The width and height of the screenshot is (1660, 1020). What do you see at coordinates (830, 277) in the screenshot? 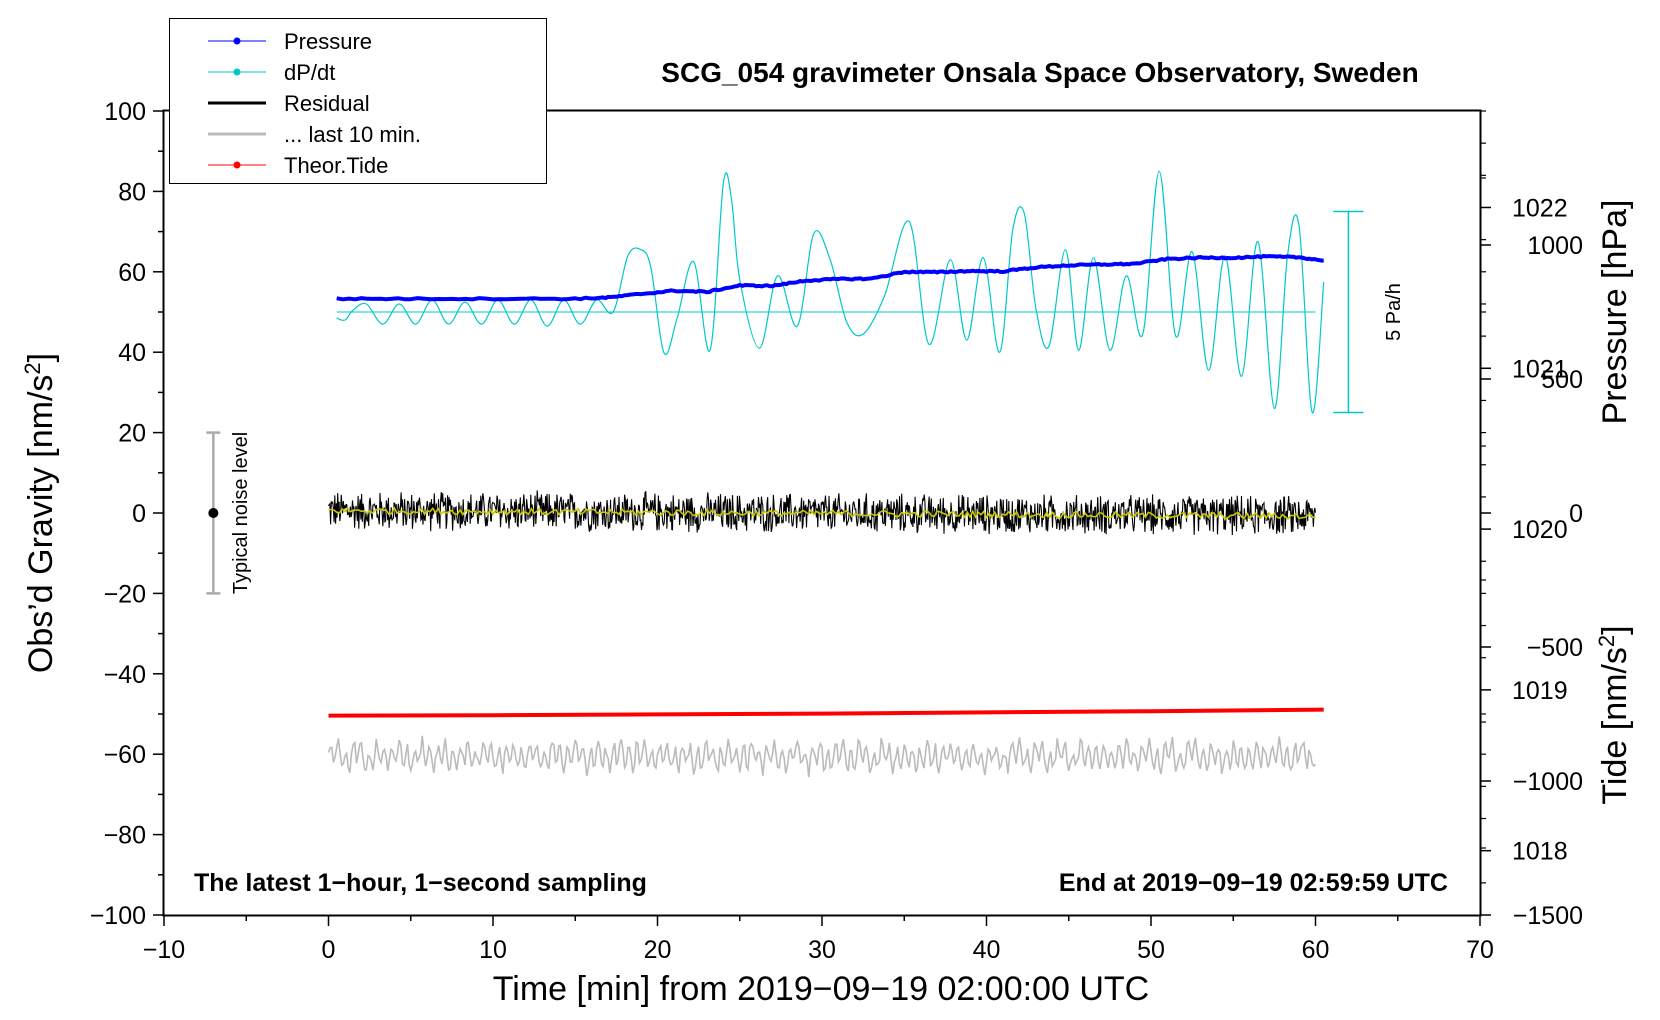
I see `pressure-line` at bounding box center [830, 277].